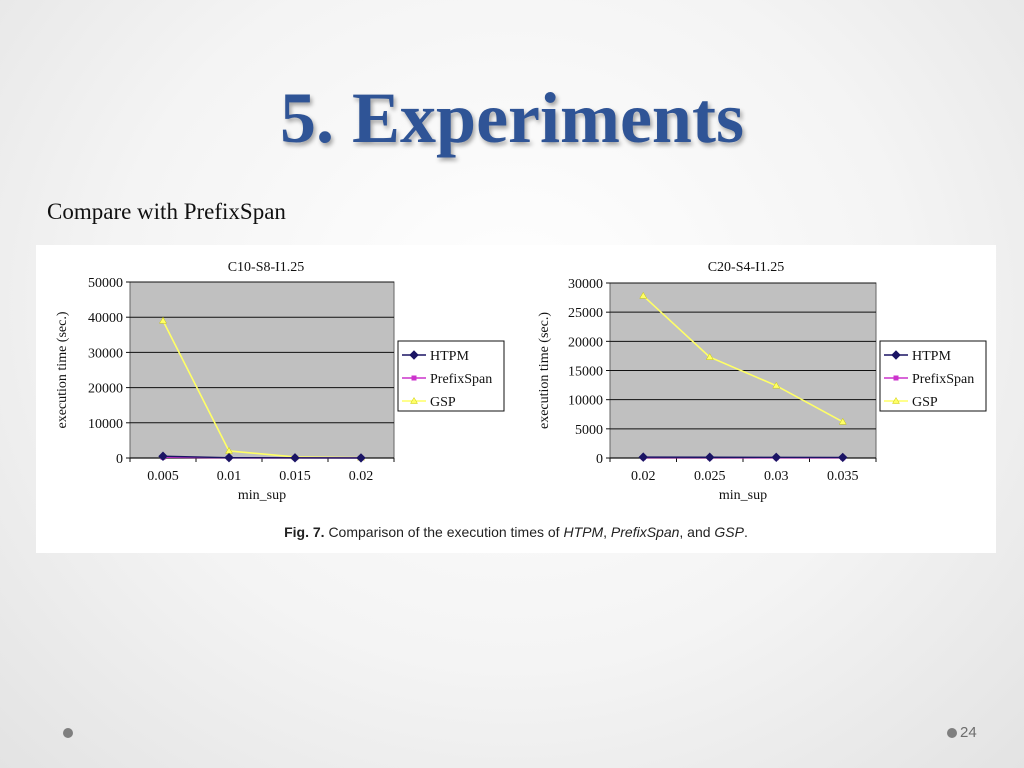 The height and width of the screenshot is (768, 1024). Describe the element at coordinates (589, 430) in the screenshot. I see `y-tick-label: 5000` at that location.